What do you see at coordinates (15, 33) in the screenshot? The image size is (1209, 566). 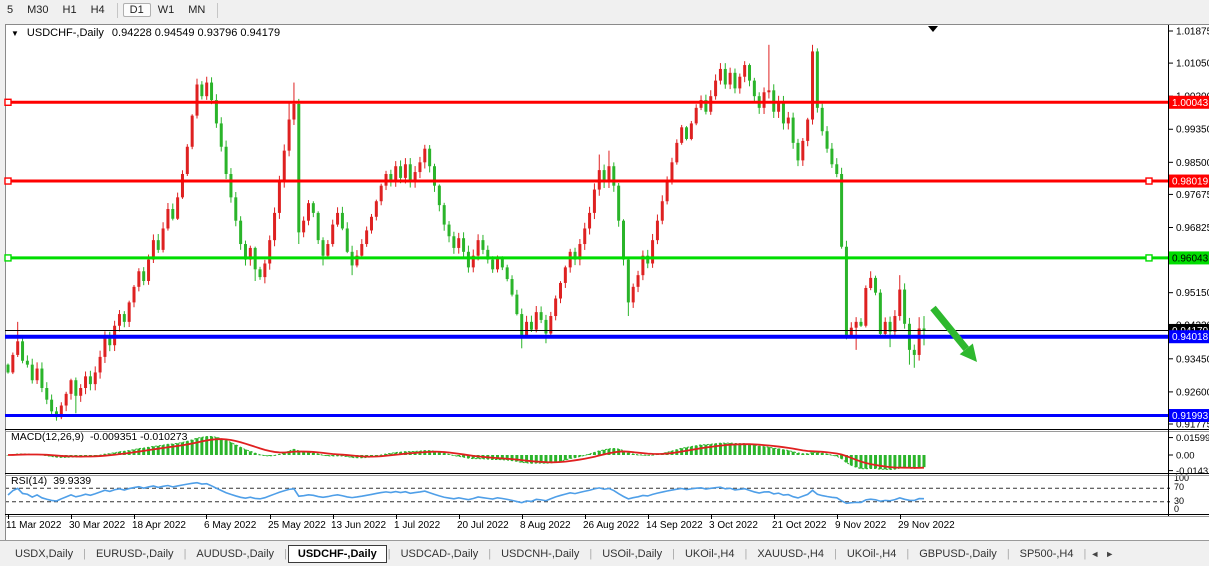 I see `chart-dropdown-icon: ▼` at bounding box center [15, 33].